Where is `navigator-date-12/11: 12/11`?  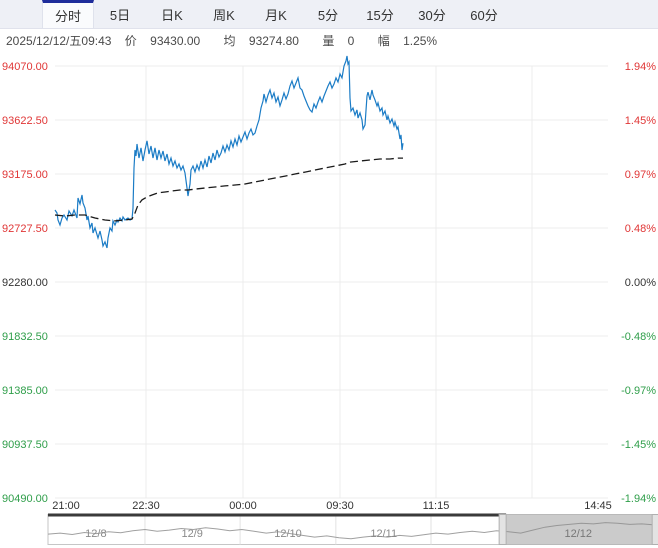
navigator-date-12/11: 12/11 is located at coordinates (383, 534).